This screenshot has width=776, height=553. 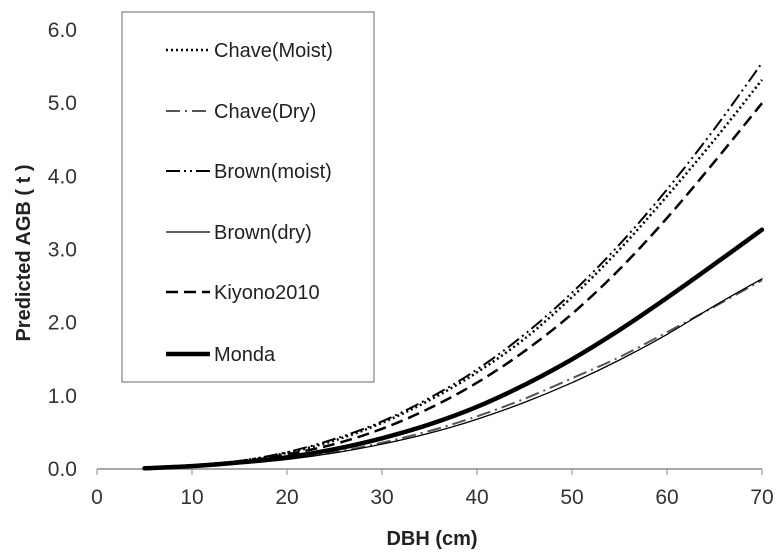 What do you see at coordinates (62, 30) in the screenshot?
I see `y-tick-label: 6.0` at bounding box center [62, 30].